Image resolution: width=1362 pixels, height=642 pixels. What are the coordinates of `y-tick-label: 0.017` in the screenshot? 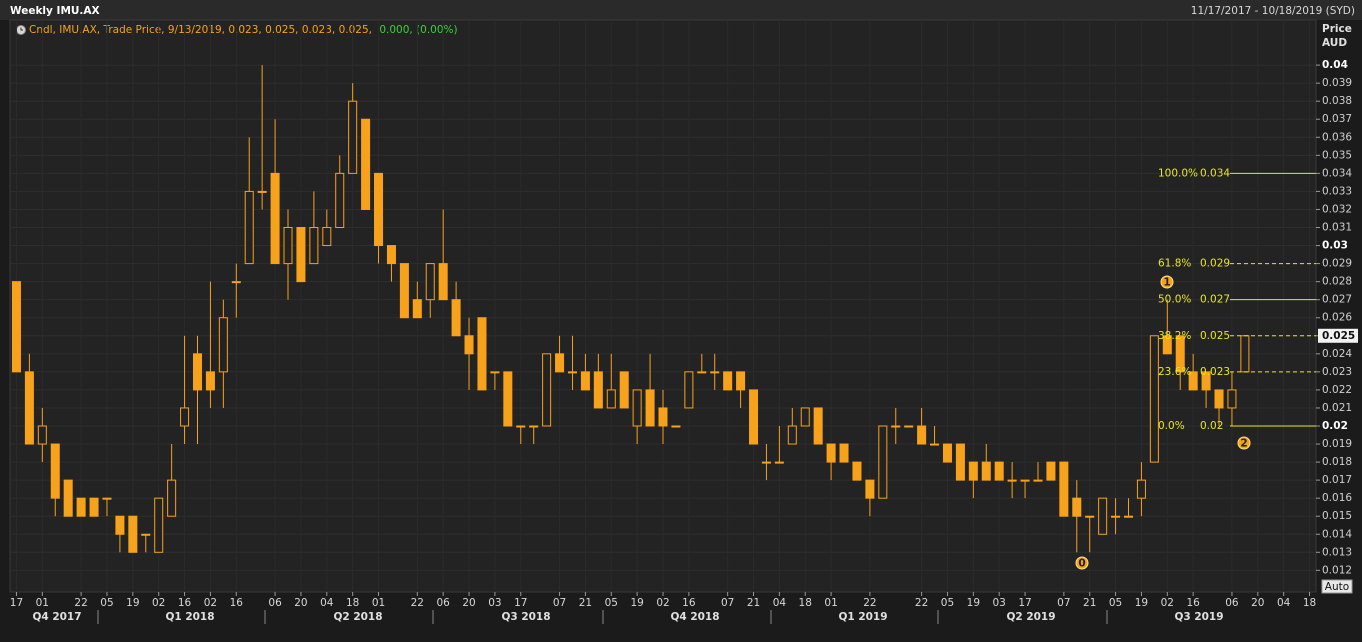 It's located at (1337, 480).